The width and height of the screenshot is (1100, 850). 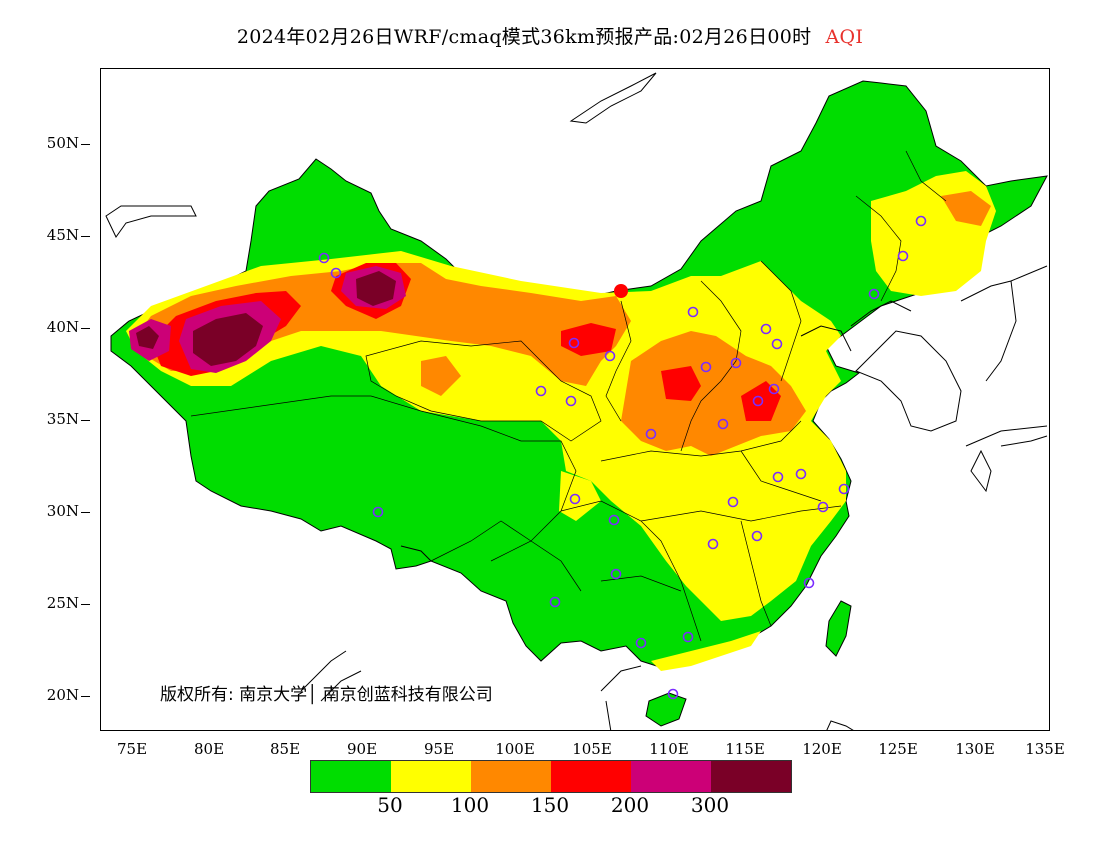 What do you see at coordinates (362, 749) in the screenshot?
I see `x-tick-label: 90E` at bounding box center [362, 749].